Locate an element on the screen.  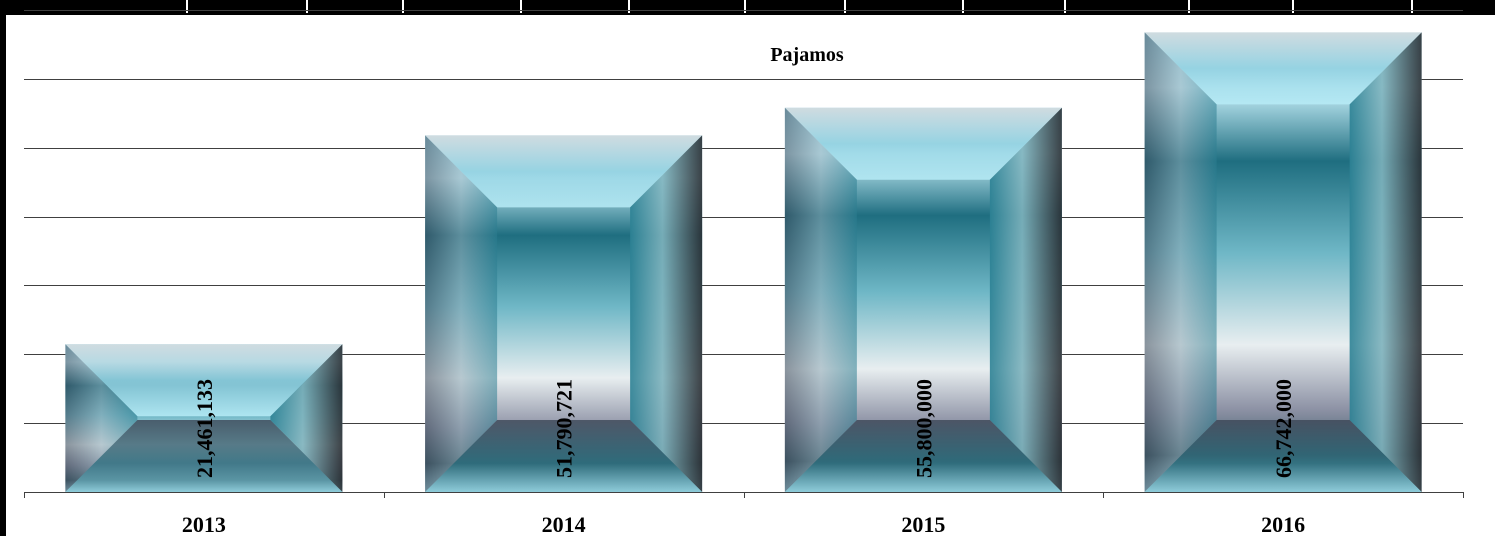
frame-top is located at coordinates (747, 7).